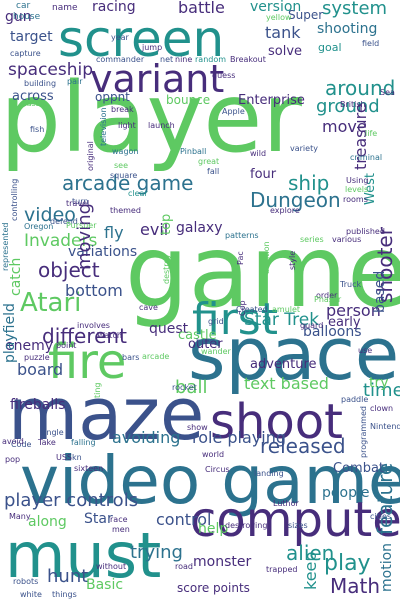  Describe the element at coordinates (282, 569) in the screenshot. I see `word-trapped: trapped` at that location.